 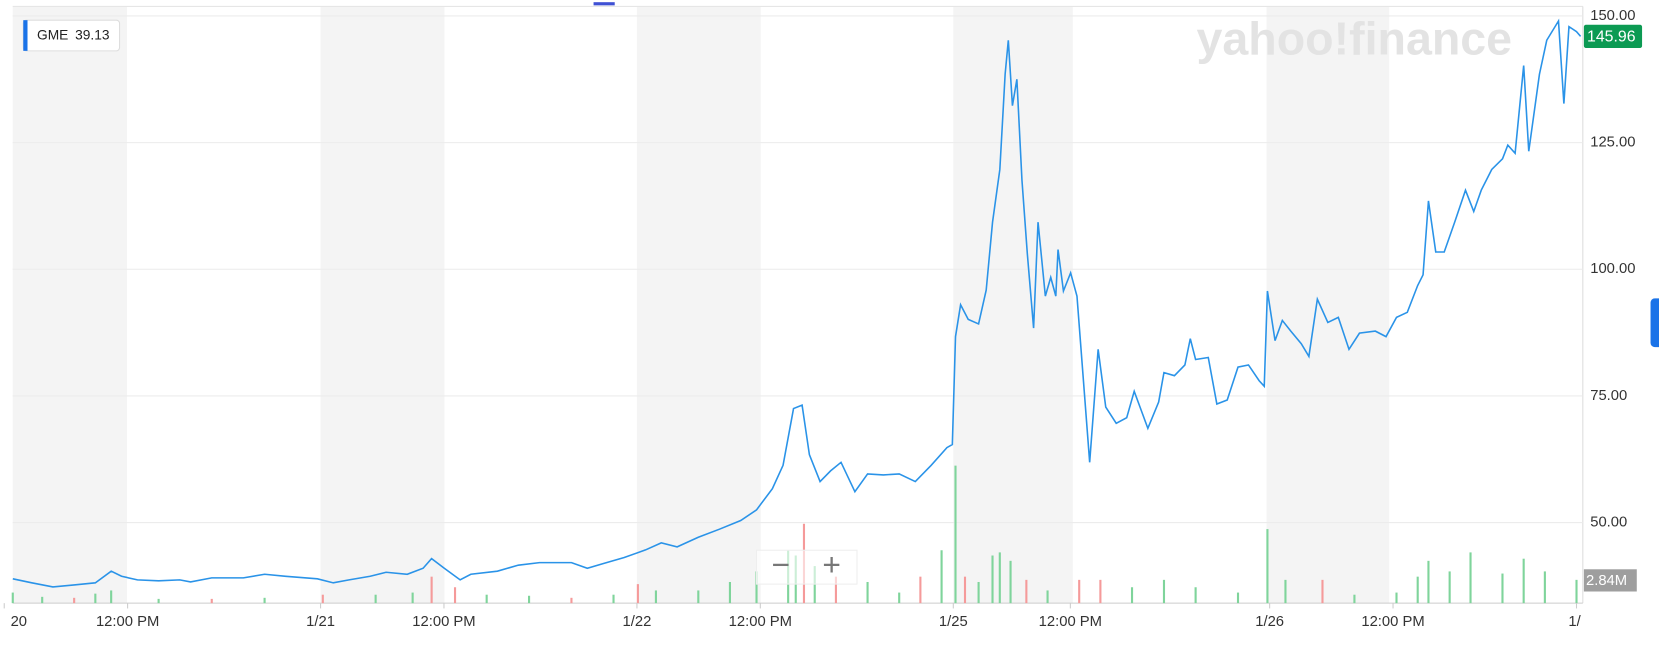 What do you see at coordinates (92, 35) in the screenshot?
I see `legend-value: 39.13` at bounding box center [92, 35].